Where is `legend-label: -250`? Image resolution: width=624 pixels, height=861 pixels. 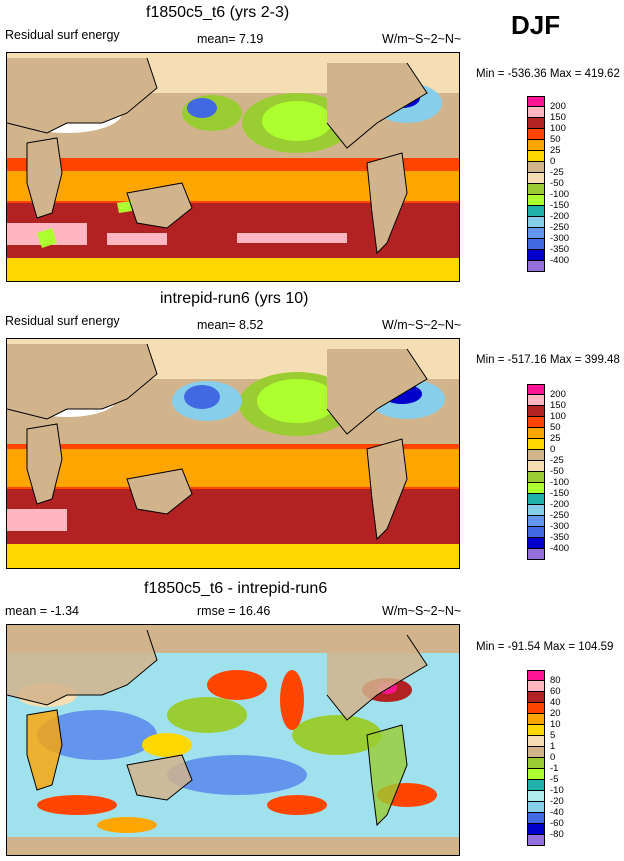 legend-label: -250 is located at coordinates (560, 227).